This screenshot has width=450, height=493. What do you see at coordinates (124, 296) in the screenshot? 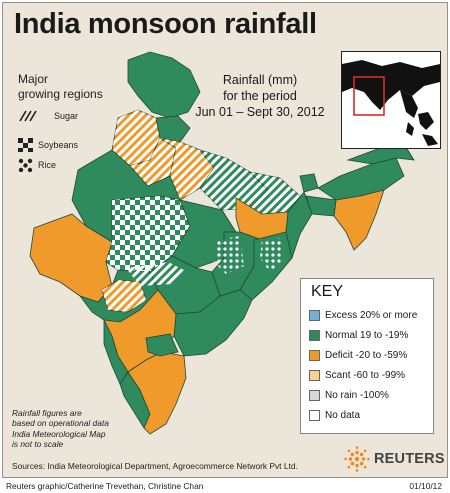
I see `region-maharashtra-sugar` at bounding box center [124, 296].